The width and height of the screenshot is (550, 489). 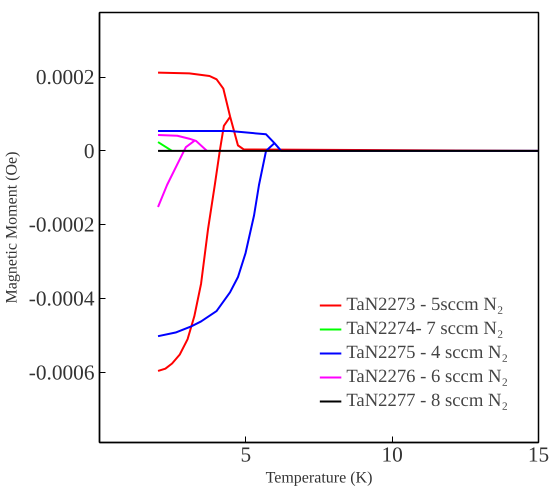 I want to click on x-tick-label: 15, so click(x=539, y=454).